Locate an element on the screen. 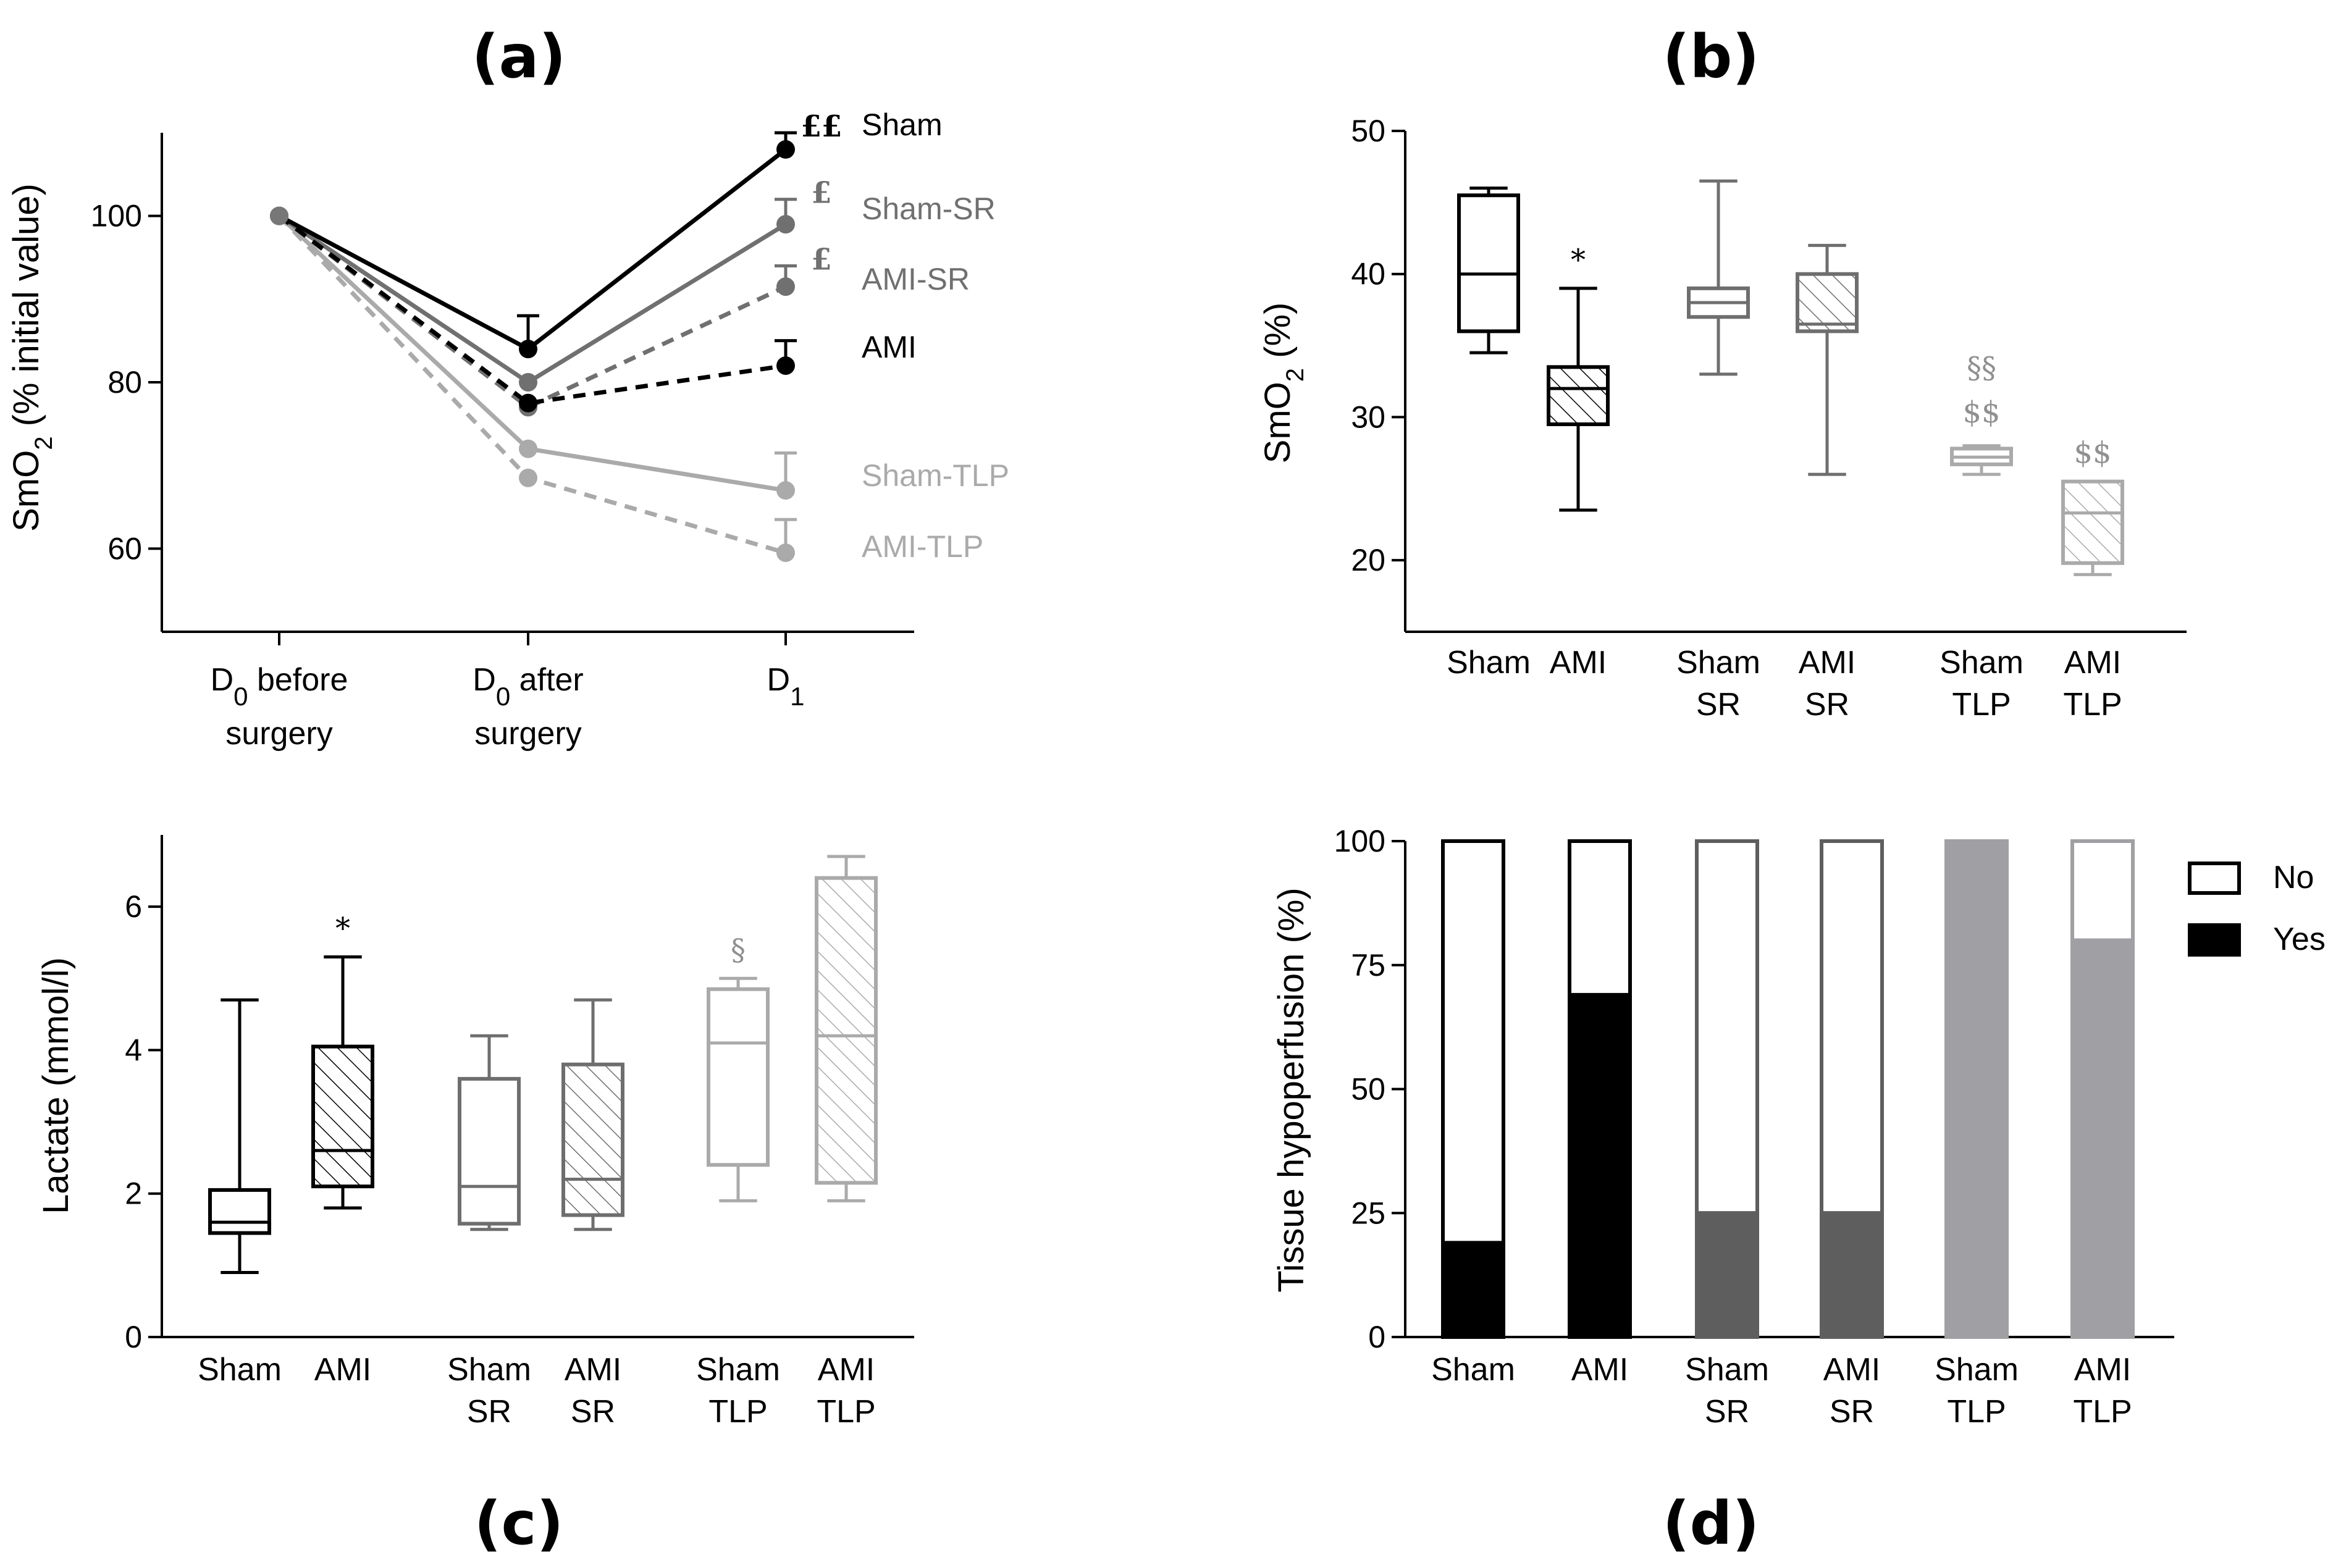  panel-title: (b) is located at coordinates (1711, 57).